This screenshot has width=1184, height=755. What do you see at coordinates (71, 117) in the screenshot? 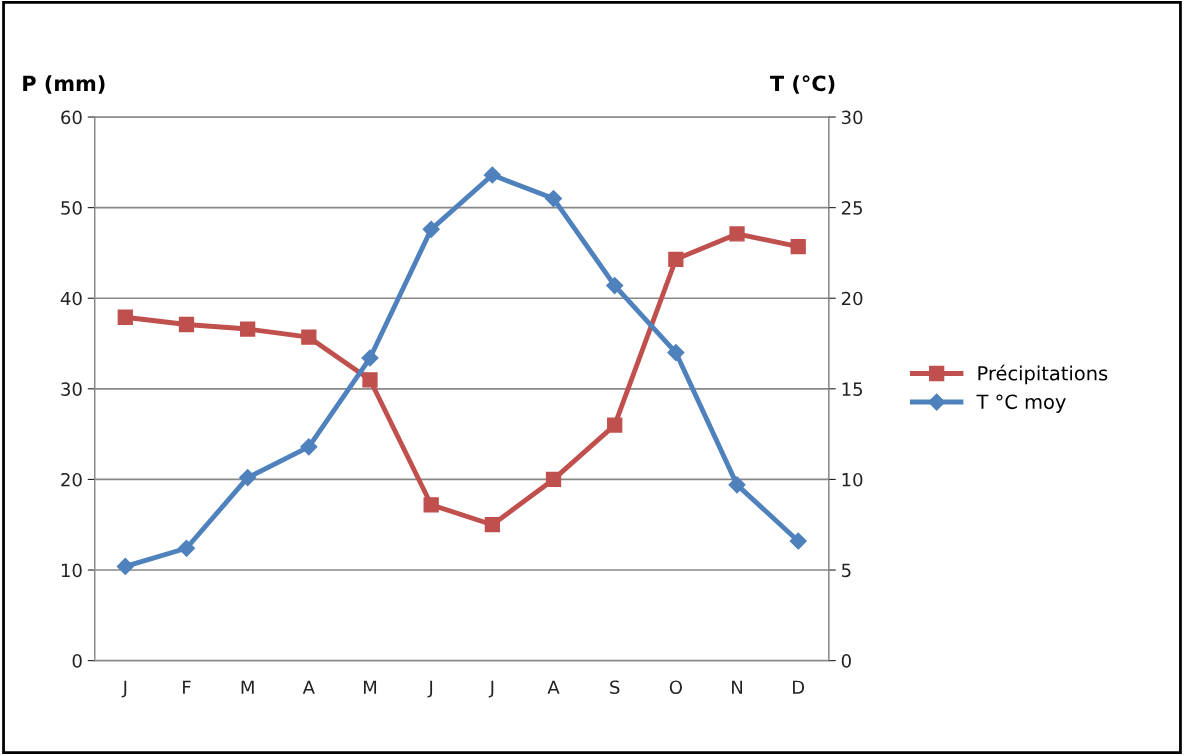
I see `y-tick-label: 60` at bounding box center [71, 117].